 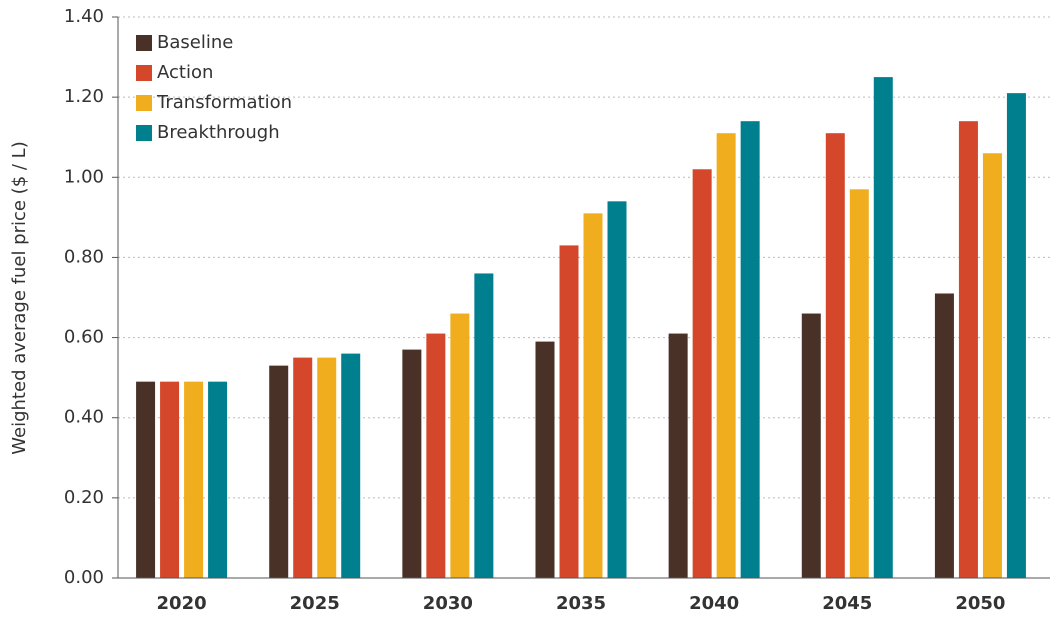 I want to click on x-tick-label: 2050, so click(x=980, y=603).